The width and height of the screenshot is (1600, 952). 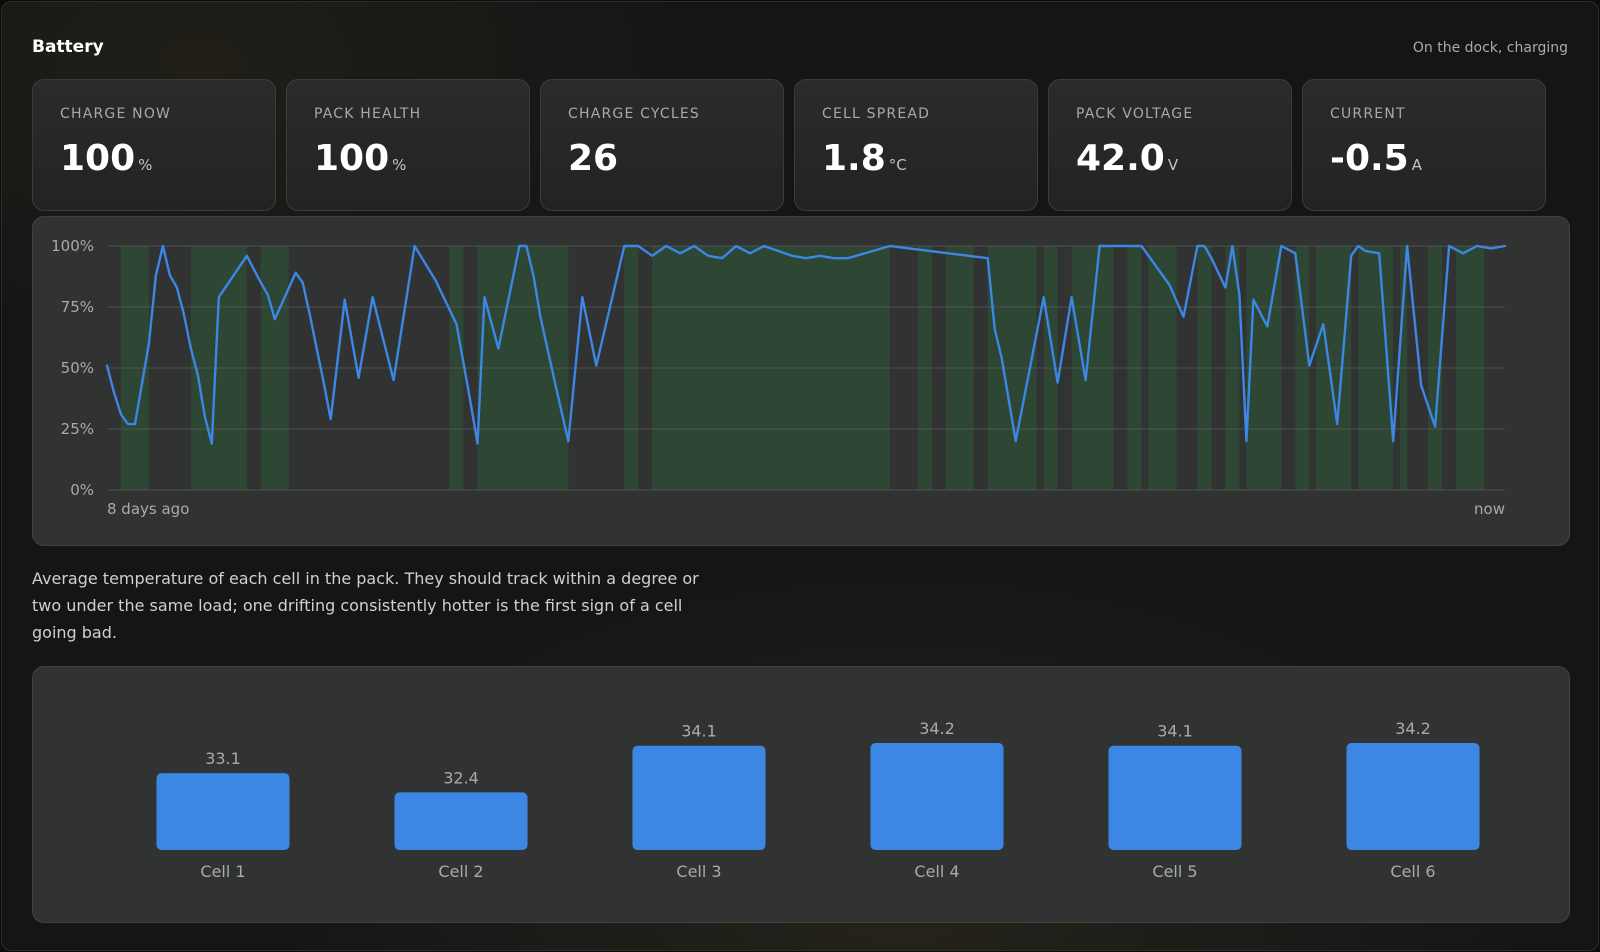 What do you see at coordinates (1173, 165) in the screenshot?
I see `stat-unit: V` at bounding box center [1173, 165].